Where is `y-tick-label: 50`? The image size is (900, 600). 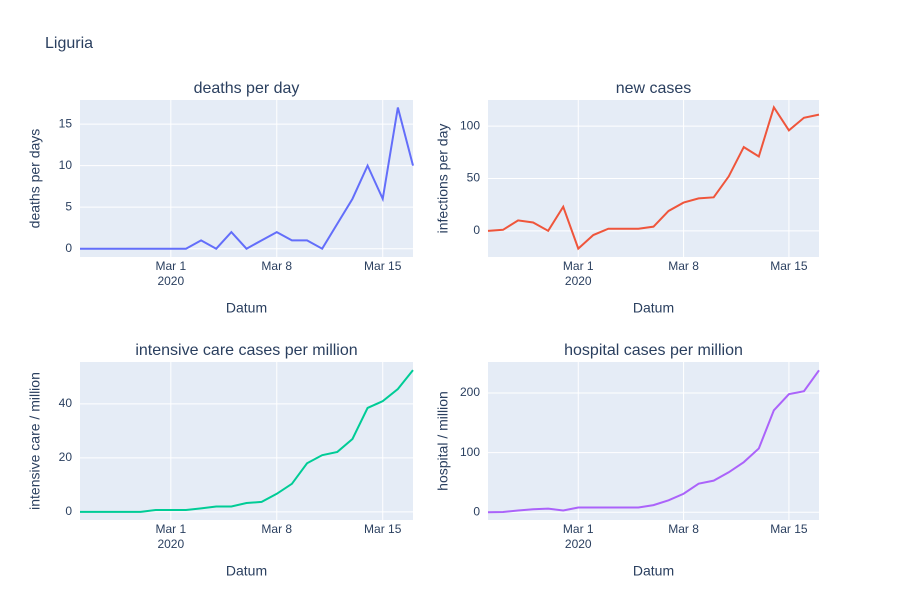 y-tick-label: 50 is located at coordinates (474, 178).